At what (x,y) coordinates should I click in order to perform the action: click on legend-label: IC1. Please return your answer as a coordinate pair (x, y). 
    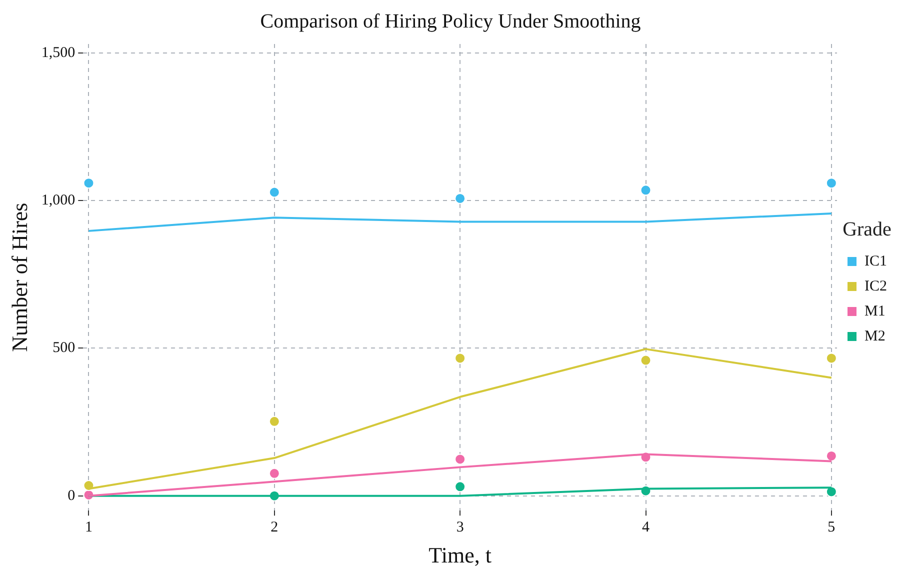
    Looking at the image, I should click on (875, 261).